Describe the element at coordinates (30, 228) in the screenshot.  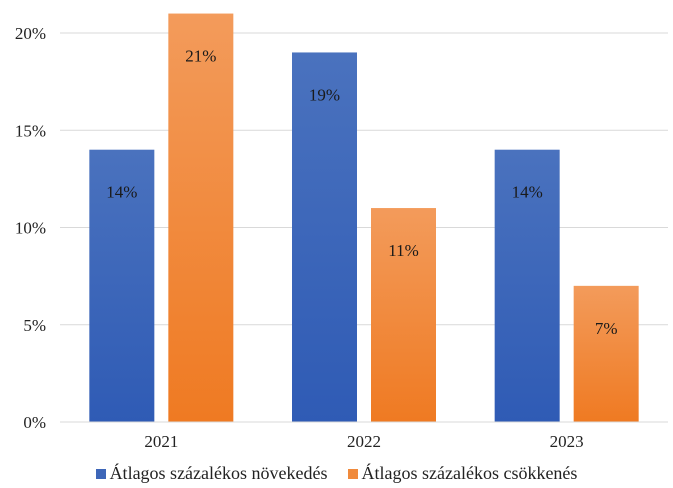
I see `y-tick-label-10: 10%` at that location.